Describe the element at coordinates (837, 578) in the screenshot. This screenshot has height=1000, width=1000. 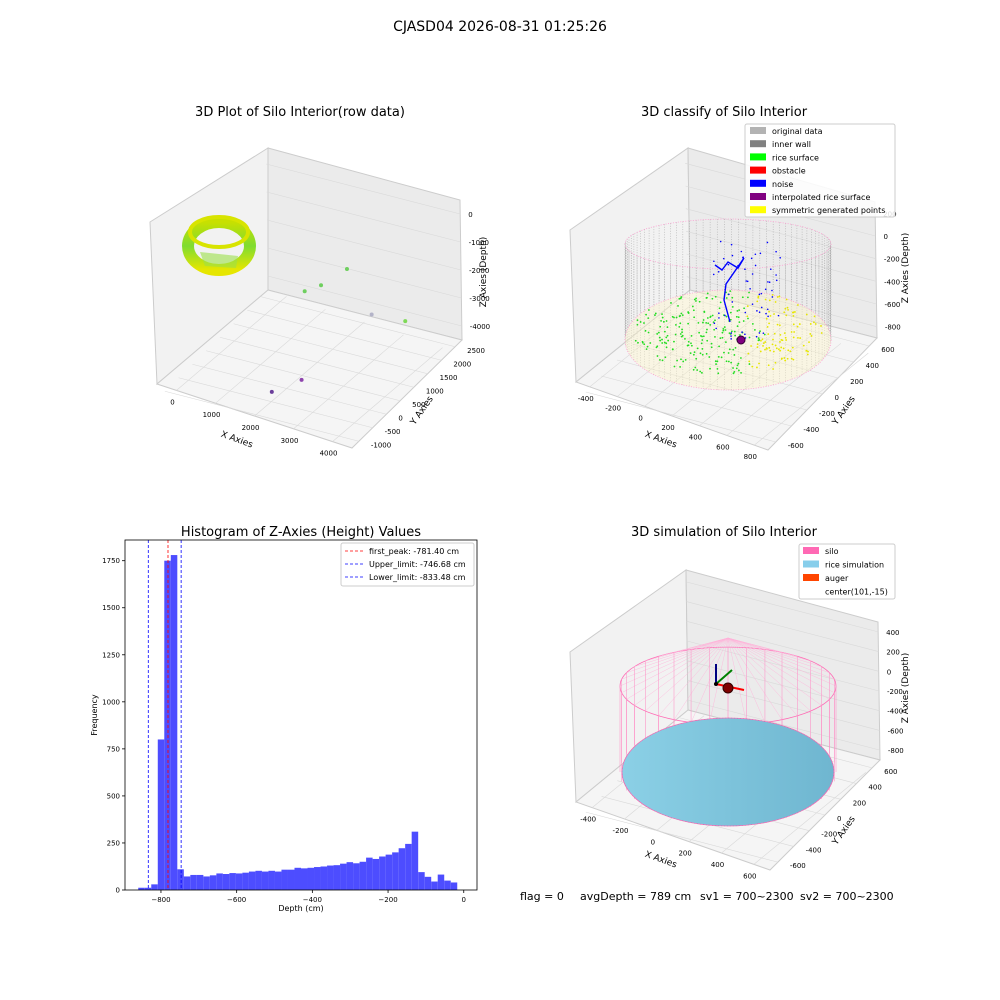
I see `legend-label: auger` at that location.